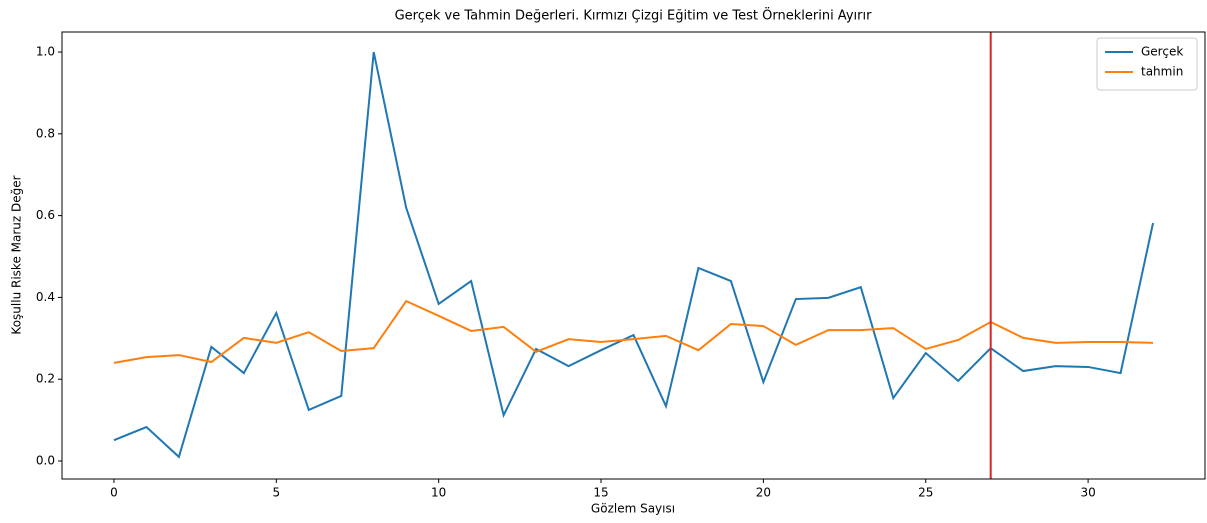  Describe the element at coordinates (633, 509) in the screenshot. I see `x-axis-label: Gözlem Sayısı` at that location.